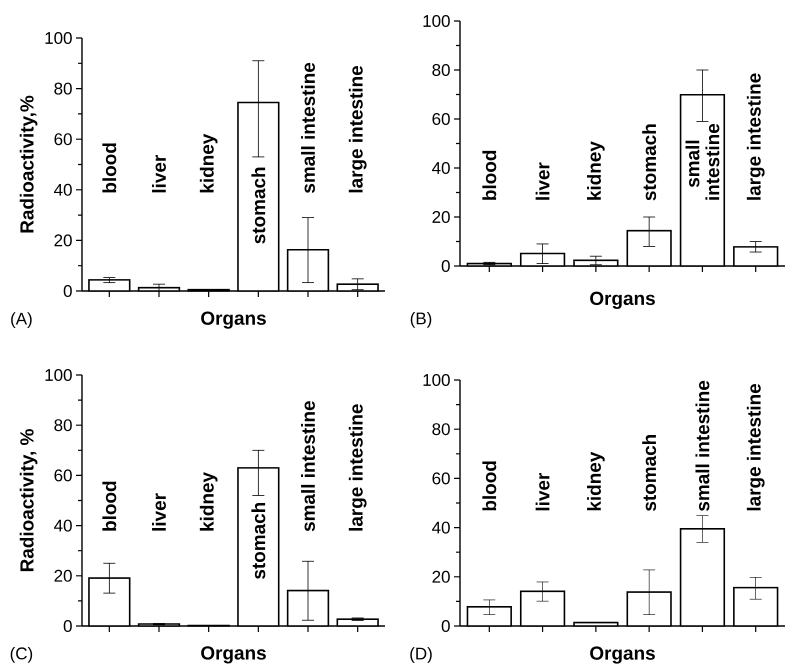  I want to click on text: (A), so click(21, 320).